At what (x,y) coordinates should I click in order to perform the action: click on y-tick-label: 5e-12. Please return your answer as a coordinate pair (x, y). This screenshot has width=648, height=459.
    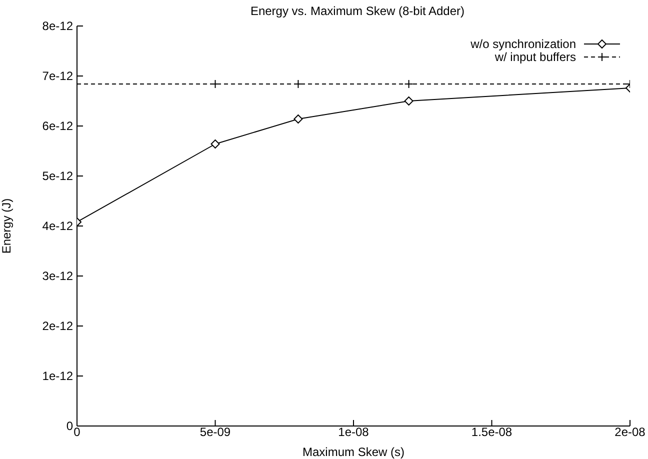
    Looking at the image, I should click on (58, 176).